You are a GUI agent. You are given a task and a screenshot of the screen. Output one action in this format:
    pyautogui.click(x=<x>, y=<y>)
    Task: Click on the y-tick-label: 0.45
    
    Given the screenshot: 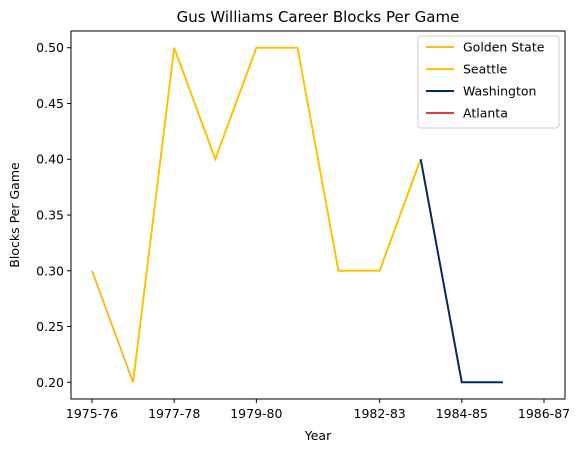 What is the action you would take?
    pyautogui.click(x=50, y=103)
    